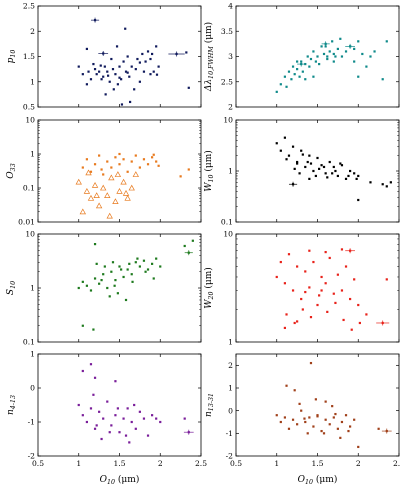  Describe the element at coordinates (325, 479) in the screenshot. I see `x-axis-label-unit: (μm)` at that location.